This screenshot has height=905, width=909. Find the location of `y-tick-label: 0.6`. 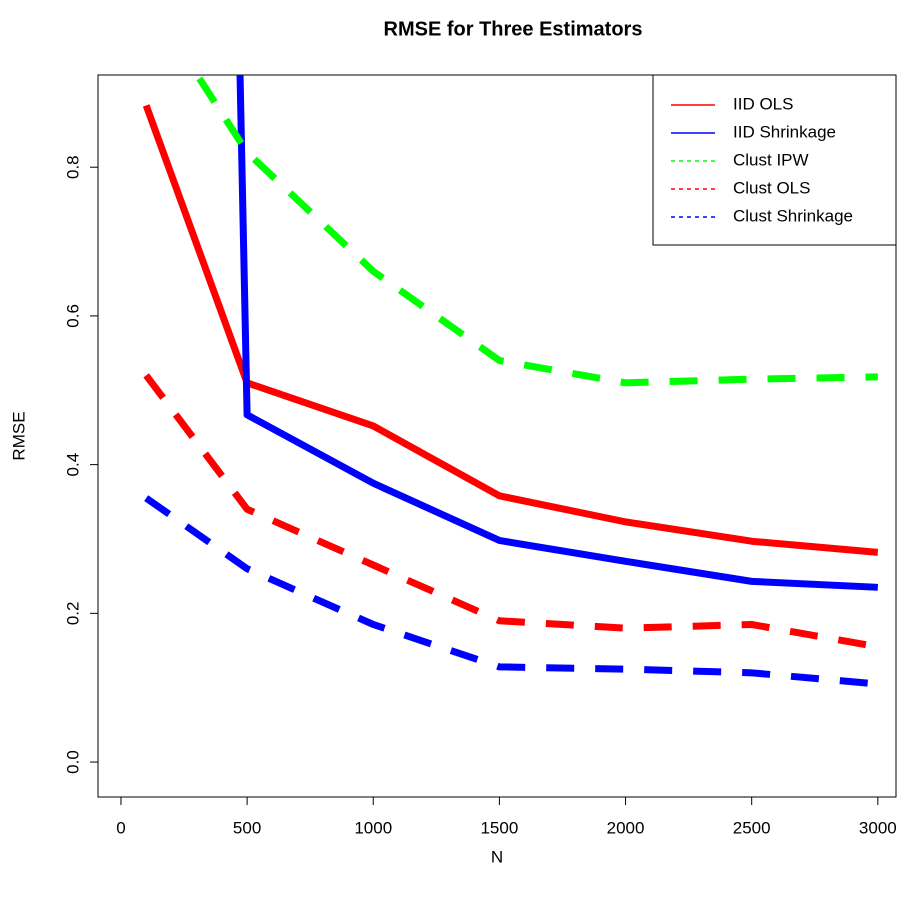

y-tick-label: 0.6 is located at coordinates (72, 316).